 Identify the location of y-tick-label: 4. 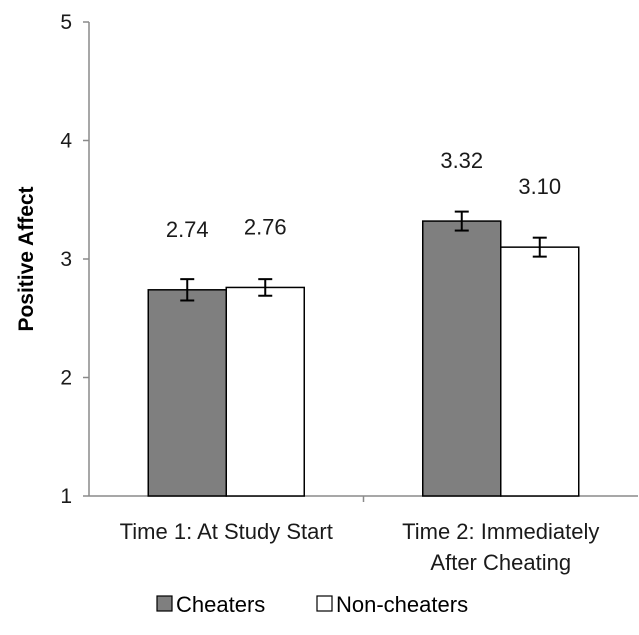
(66, 141).